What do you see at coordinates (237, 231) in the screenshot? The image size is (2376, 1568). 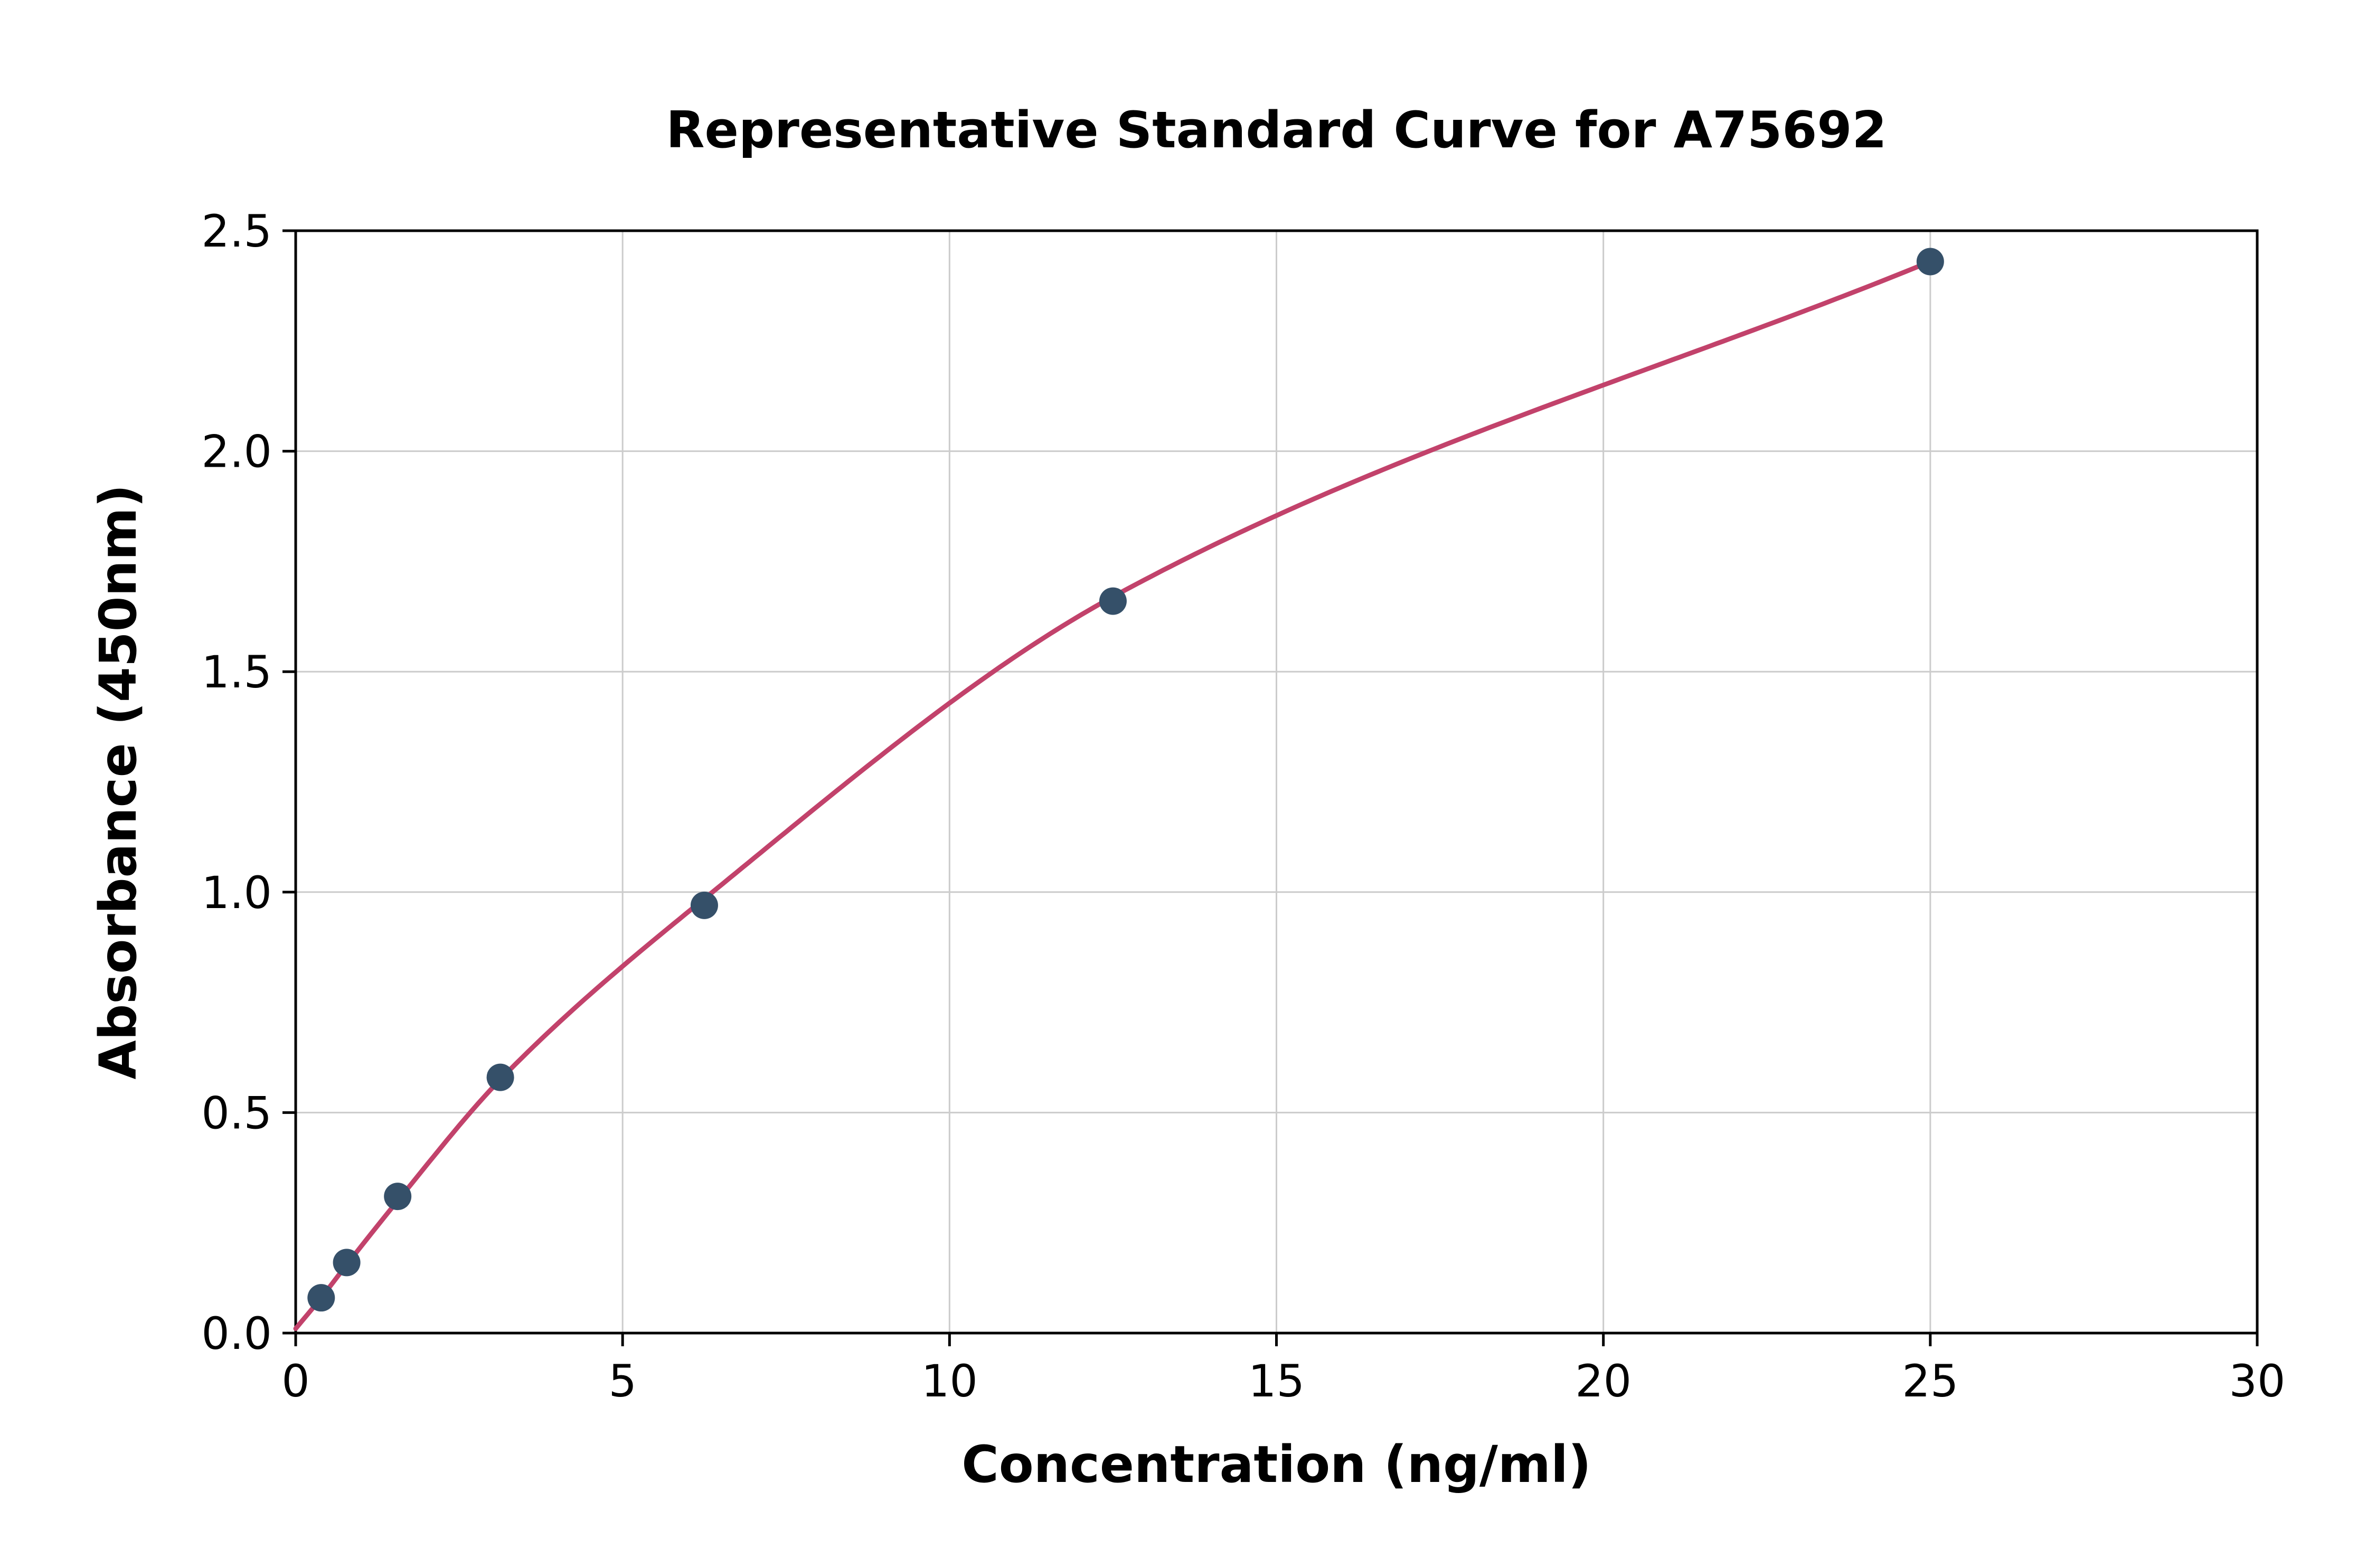 I see `y-tick-label: 2.5` at bounding box center [237, 231].